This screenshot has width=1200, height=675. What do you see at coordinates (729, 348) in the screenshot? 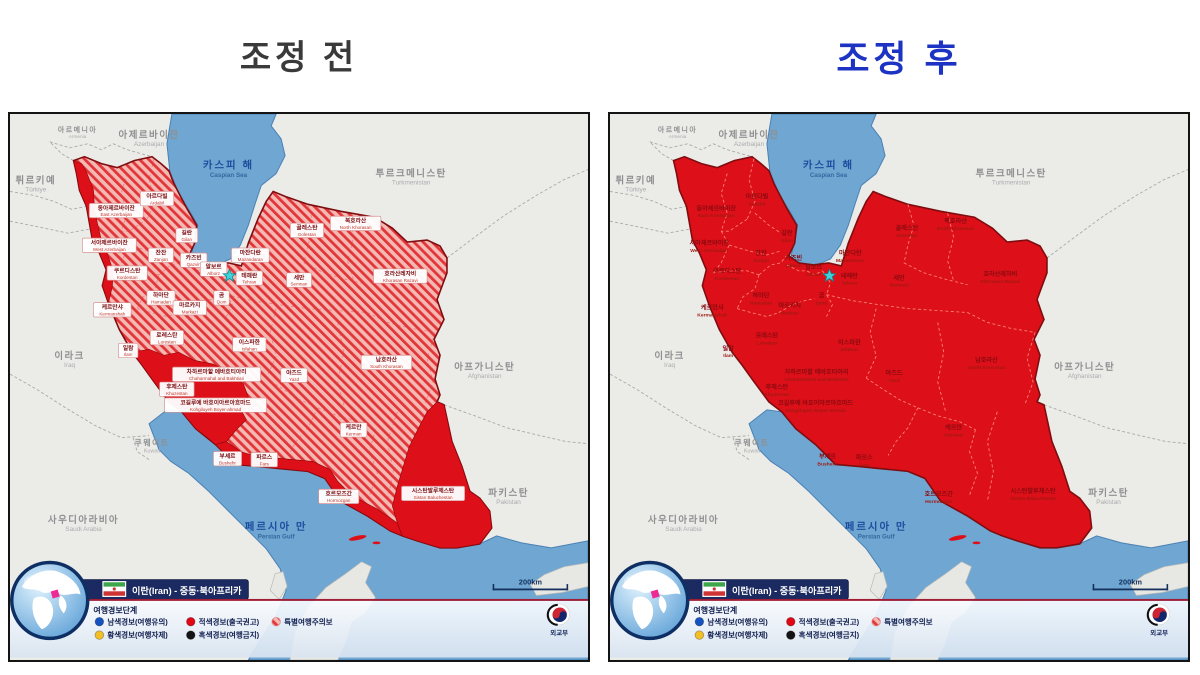
I see `svg-text: 일람` at bounding box center [729, 348].